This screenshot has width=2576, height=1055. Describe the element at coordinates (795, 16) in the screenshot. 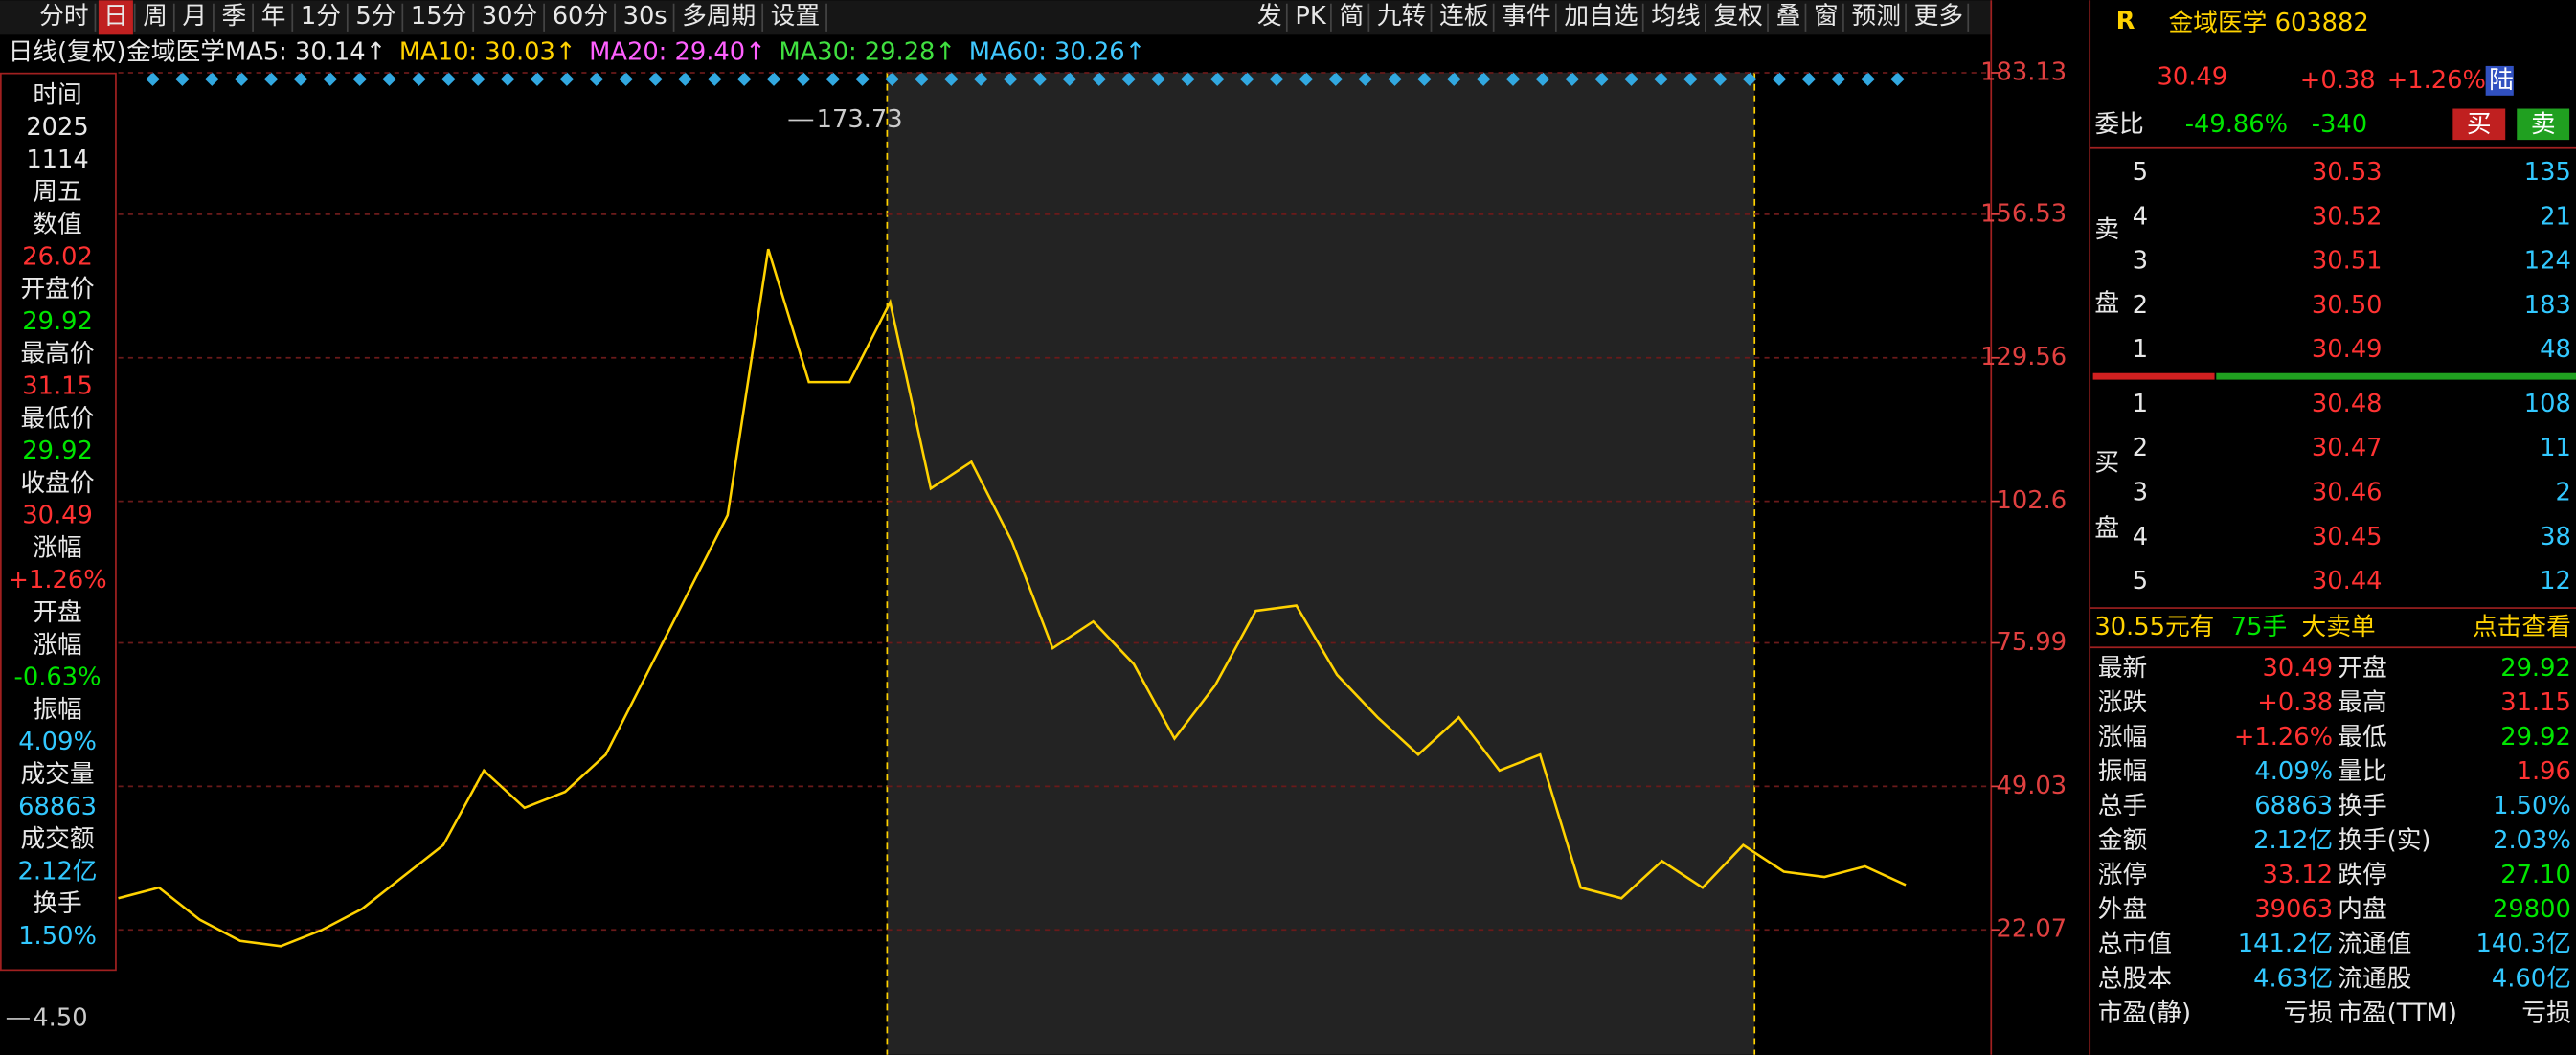

I see `toolbar-button: 设置` at that location.